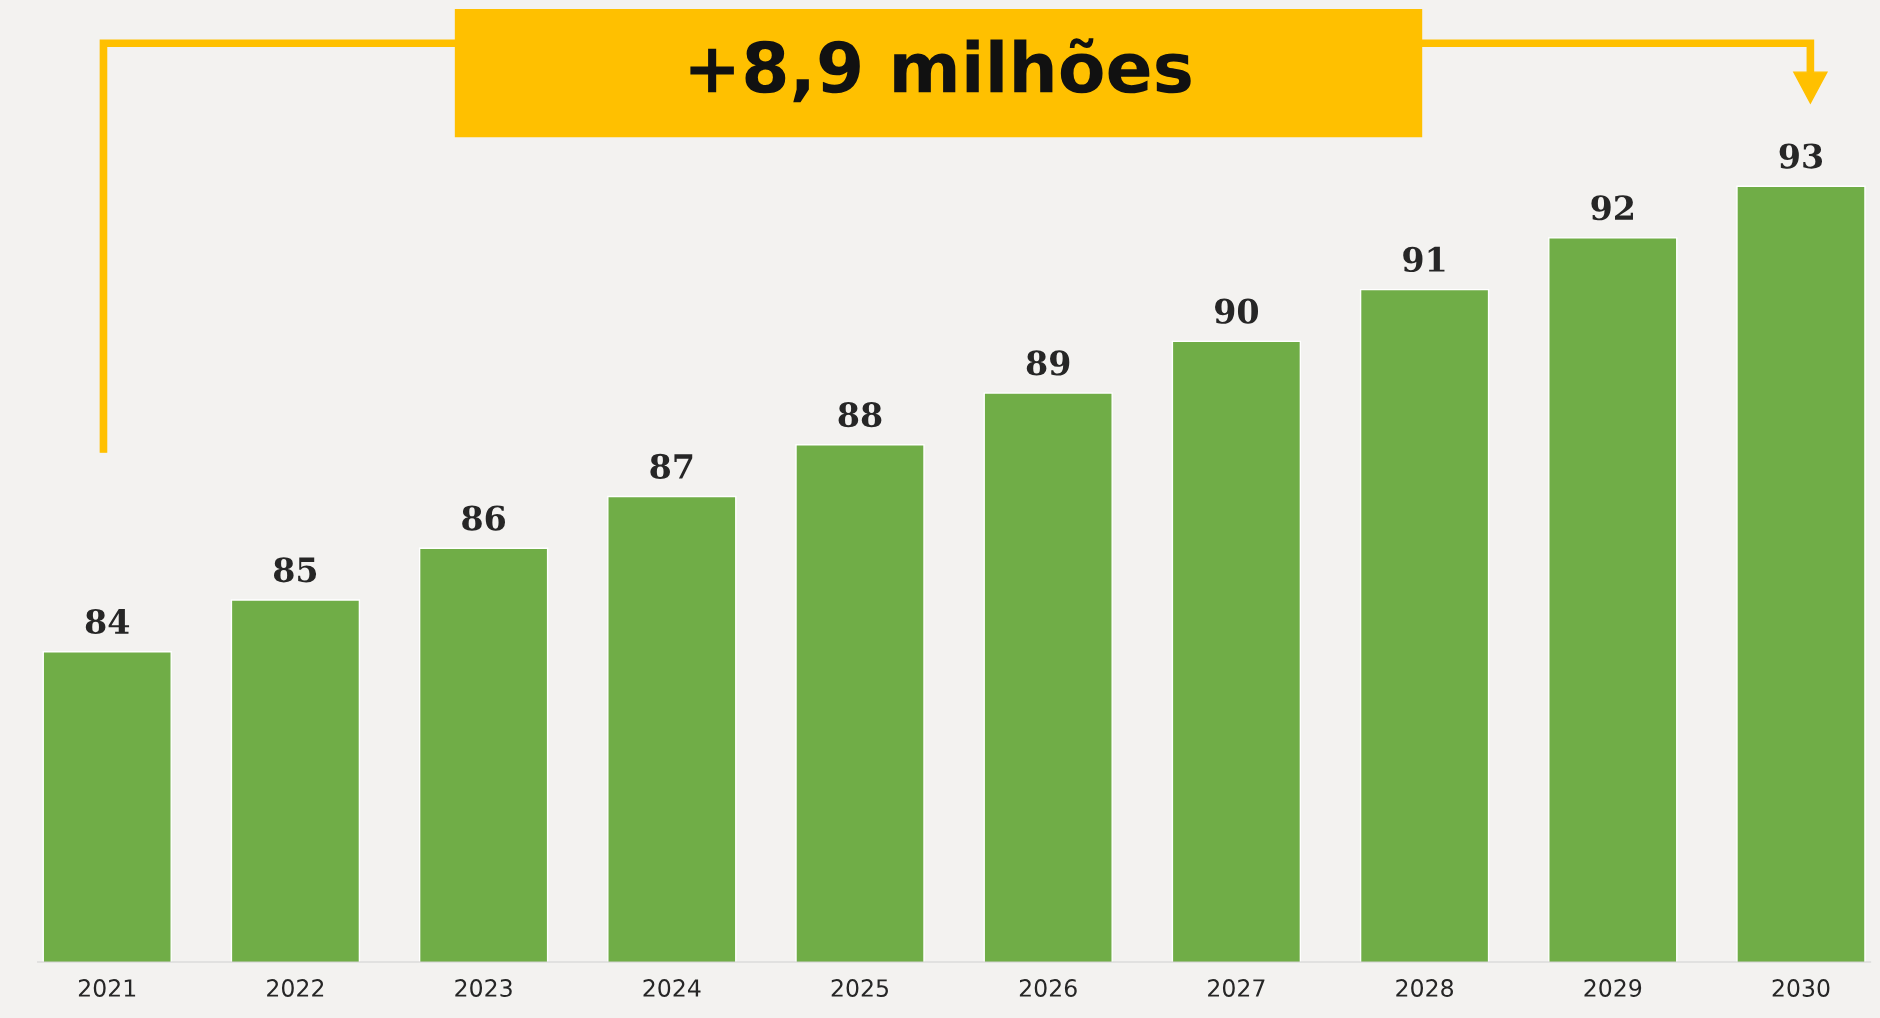  What do you see at coordinates (107, 621) in the screenshot?
I see `data-label: 84` at bounding box center [107, 621].